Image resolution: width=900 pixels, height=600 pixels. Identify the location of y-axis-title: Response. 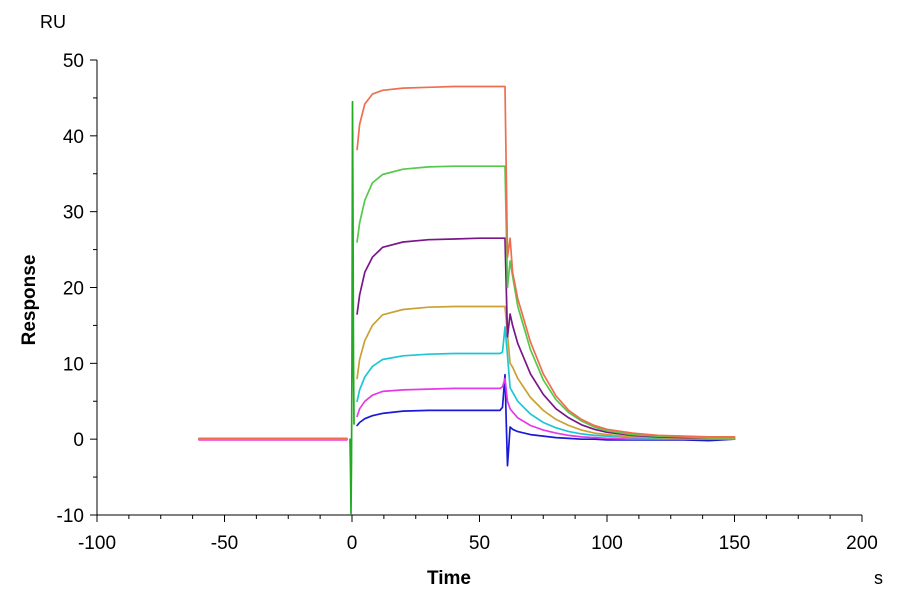
(29, 300).